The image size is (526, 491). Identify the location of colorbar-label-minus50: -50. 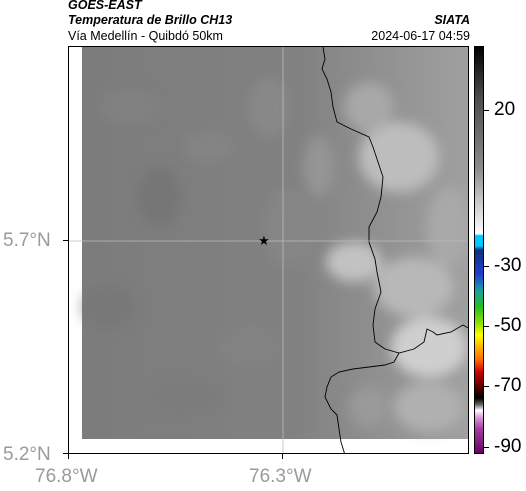
(508, 325).